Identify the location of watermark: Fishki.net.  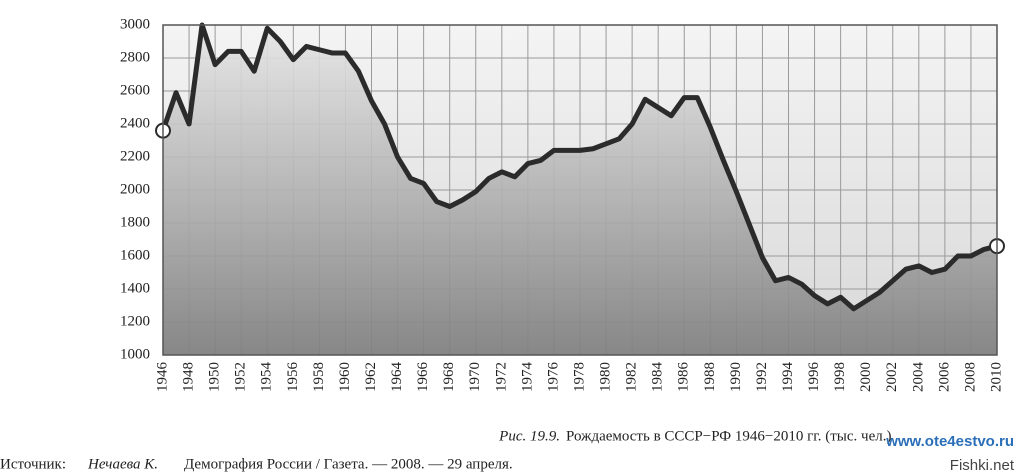
(982, 465).